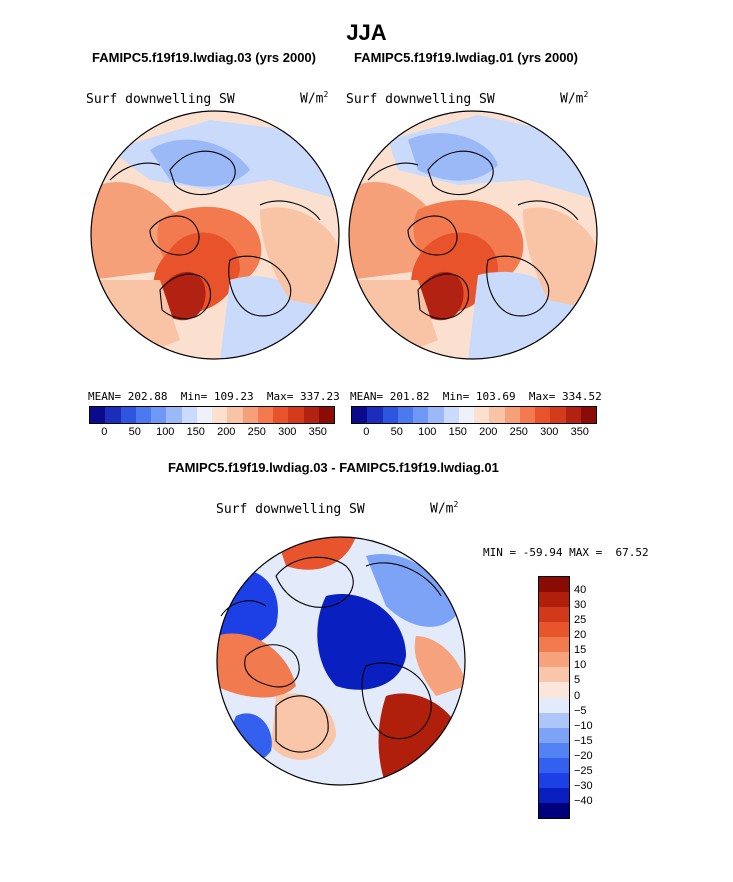 The height and width of the screenshot is (882, 733). Describe the element at coordinates (409, 396) in the screenshot. I see `panel2-mean: 201.82` at that location.